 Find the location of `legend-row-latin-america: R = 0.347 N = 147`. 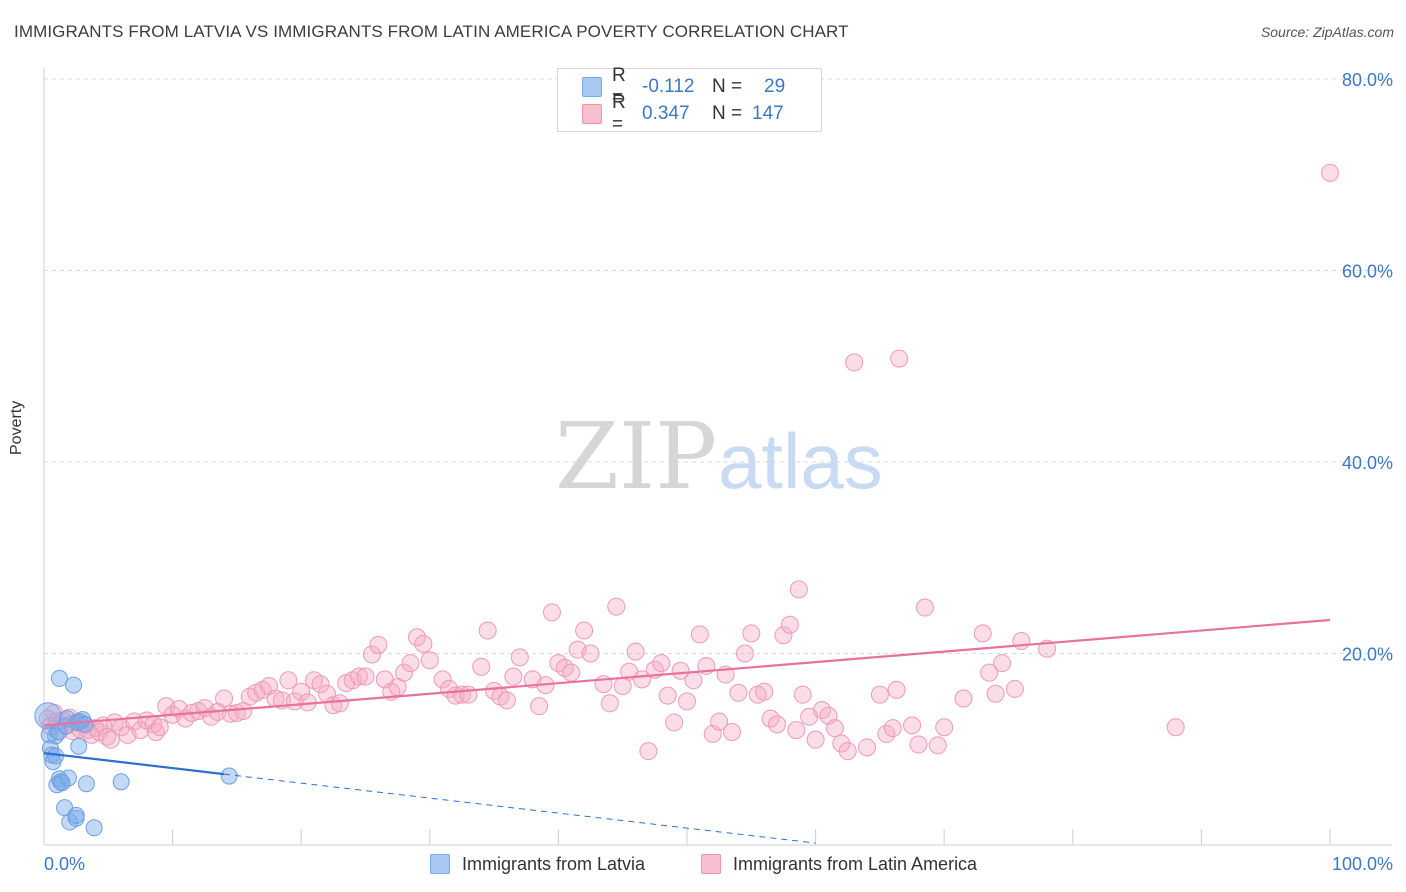

legend-row-latin-america: R = 0.347 N = 147 is located at coordinates (683, 113).